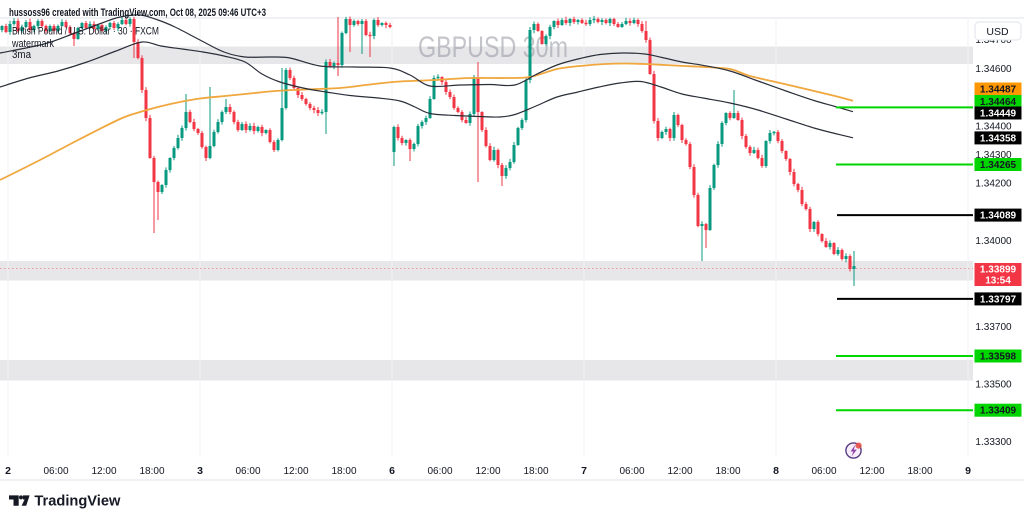  Describe the element at coordinates (993, 126) in the screenshot. I see `svg-text: 1.34400` at that location.